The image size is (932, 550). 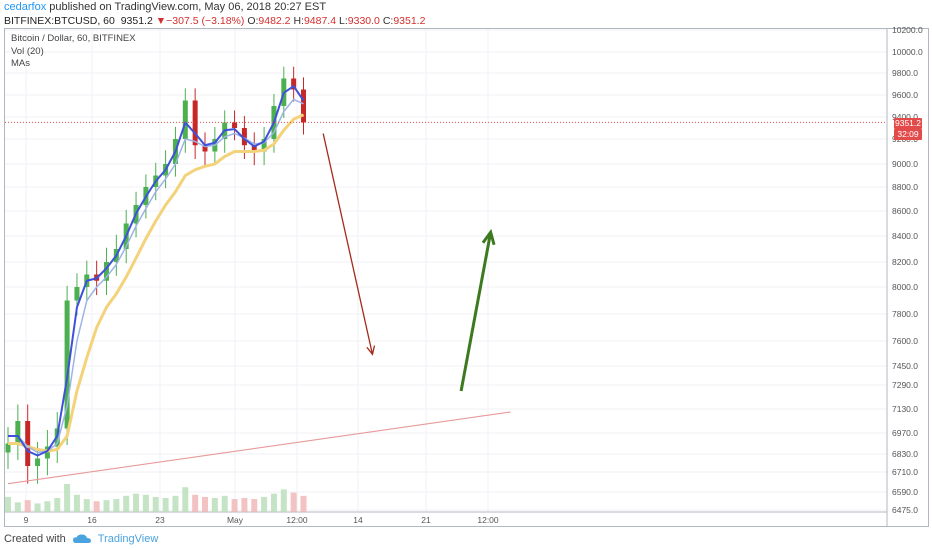 I want to click on y-tick-label: 7130.0, so click(x=905, y=409).